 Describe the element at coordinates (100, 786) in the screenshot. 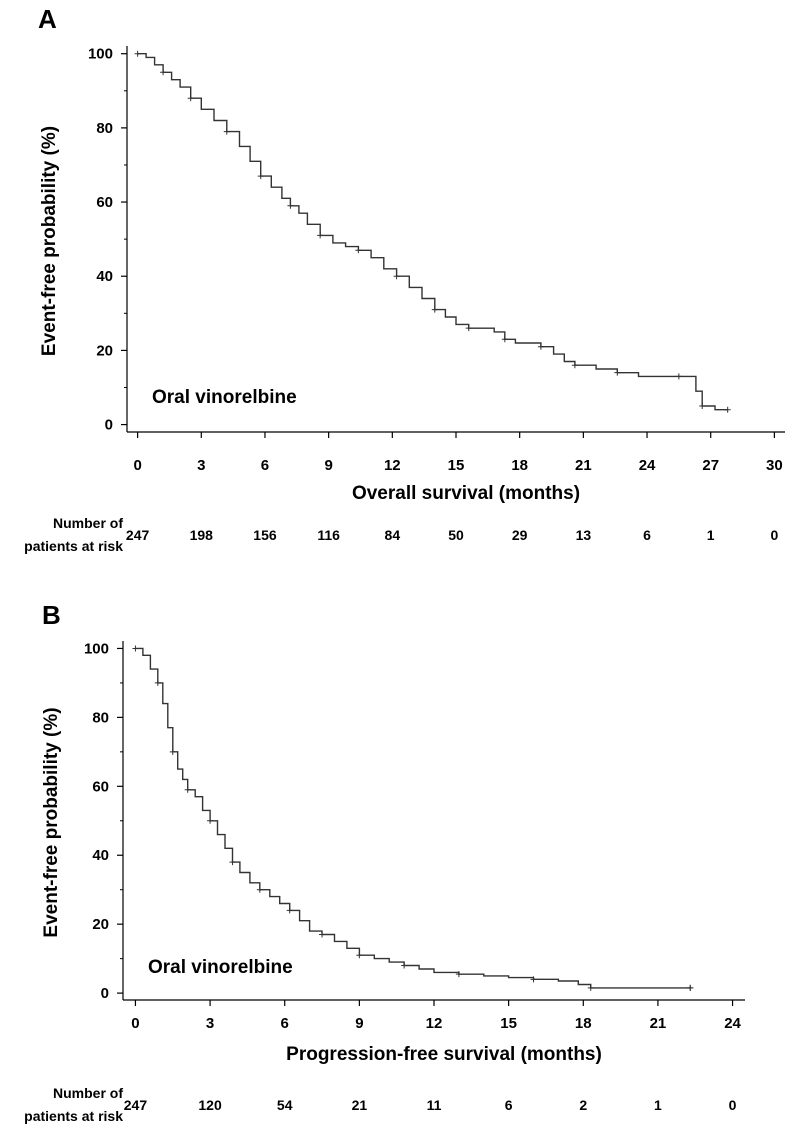

I see `panel-b-y-tick-label: 60` at that location.